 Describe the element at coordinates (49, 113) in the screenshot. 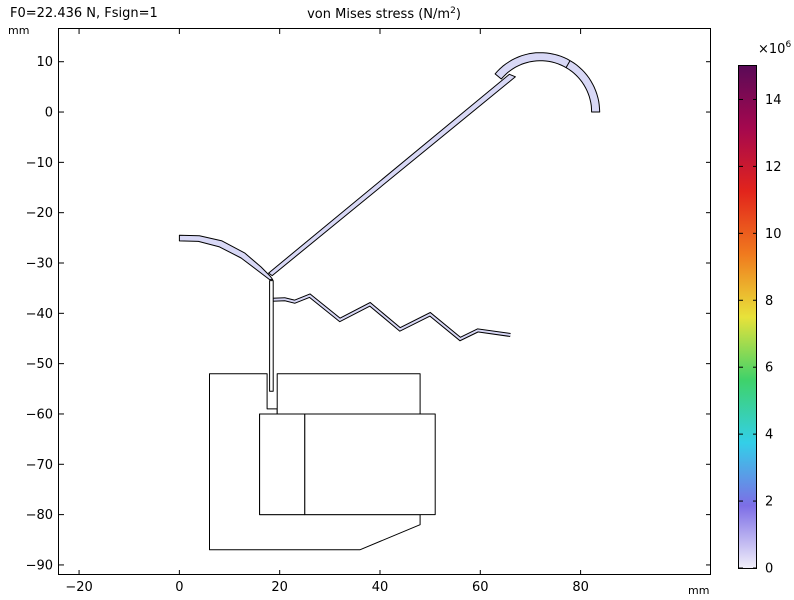

I see `y-tick-label: 0` at that location.